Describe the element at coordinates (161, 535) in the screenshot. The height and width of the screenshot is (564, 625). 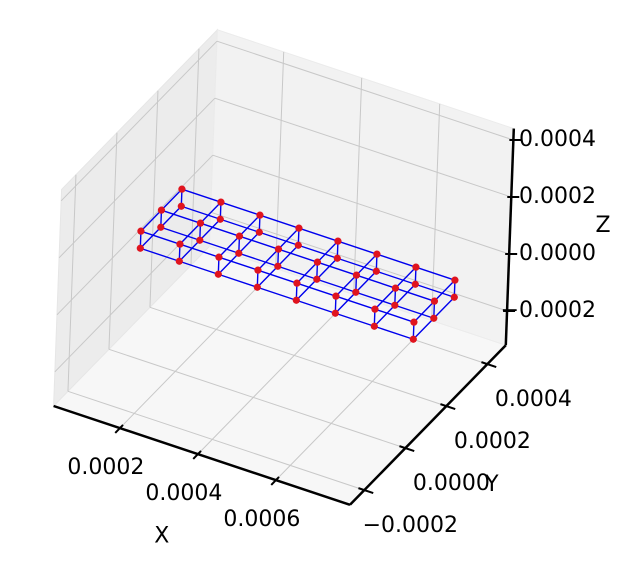
I see `x-axis-label: X` at that location.